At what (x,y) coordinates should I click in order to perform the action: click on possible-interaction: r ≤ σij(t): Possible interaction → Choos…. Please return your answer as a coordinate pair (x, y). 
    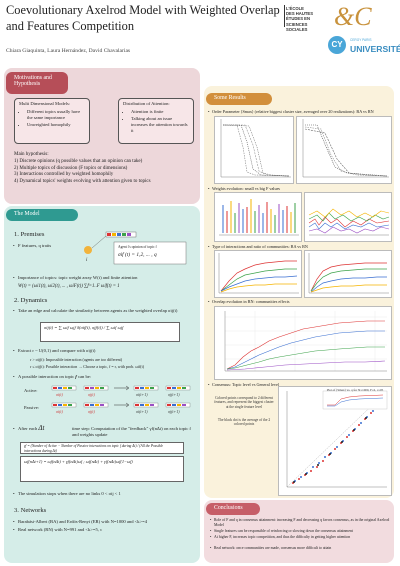
    Looking at the image, I should click on (87, 366).